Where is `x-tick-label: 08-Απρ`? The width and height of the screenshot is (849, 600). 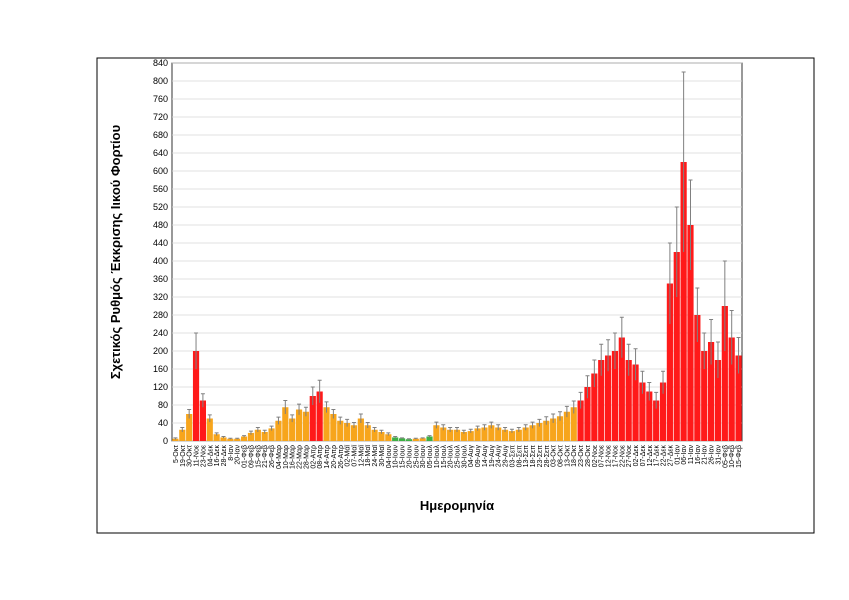 x-tick-label: 08-Απρ is located at coordinates (320, 457).